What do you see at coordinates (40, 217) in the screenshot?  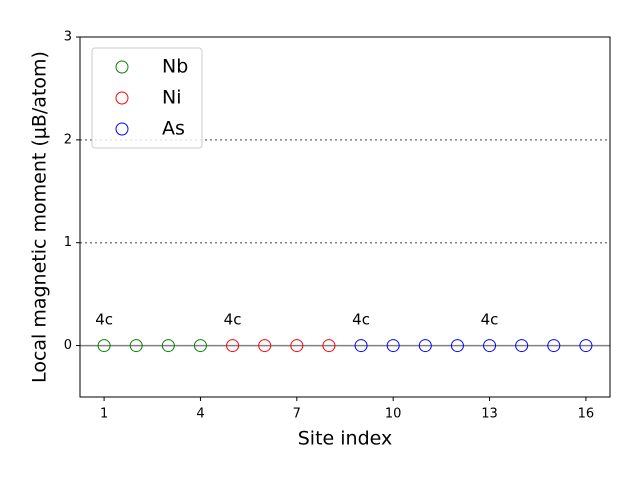 I see `y-axis-label: Local magnetic moment (μB/atom)` at bounding box center [40, 217].